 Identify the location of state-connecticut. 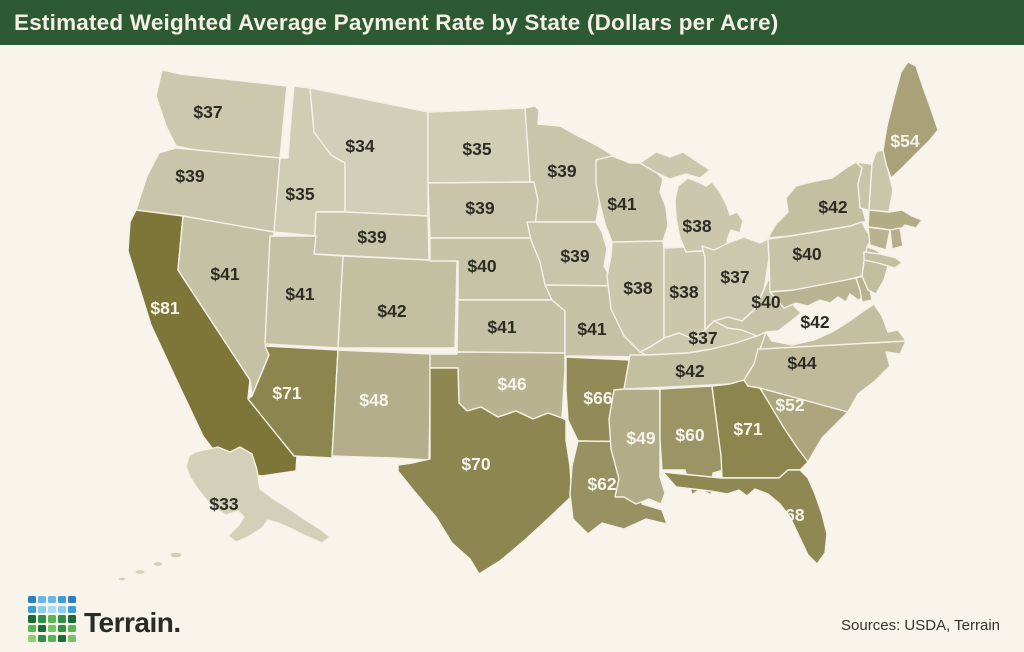
(879, 238).